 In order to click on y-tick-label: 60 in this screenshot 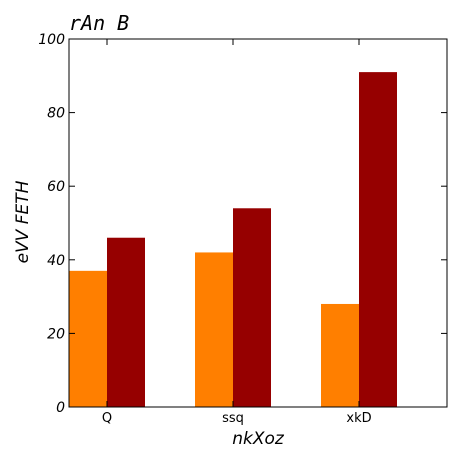, I will do `click(56, 187)`.